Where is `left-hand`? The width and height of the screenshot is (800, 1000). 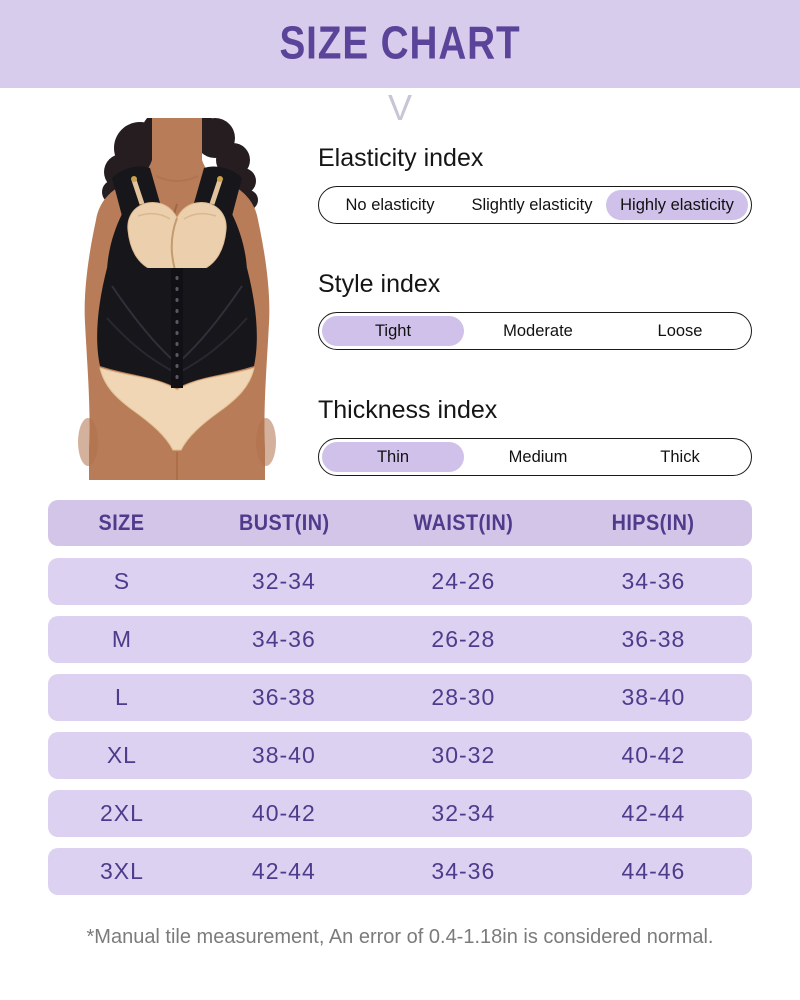
left-hand is located at coordinates (88, 442).